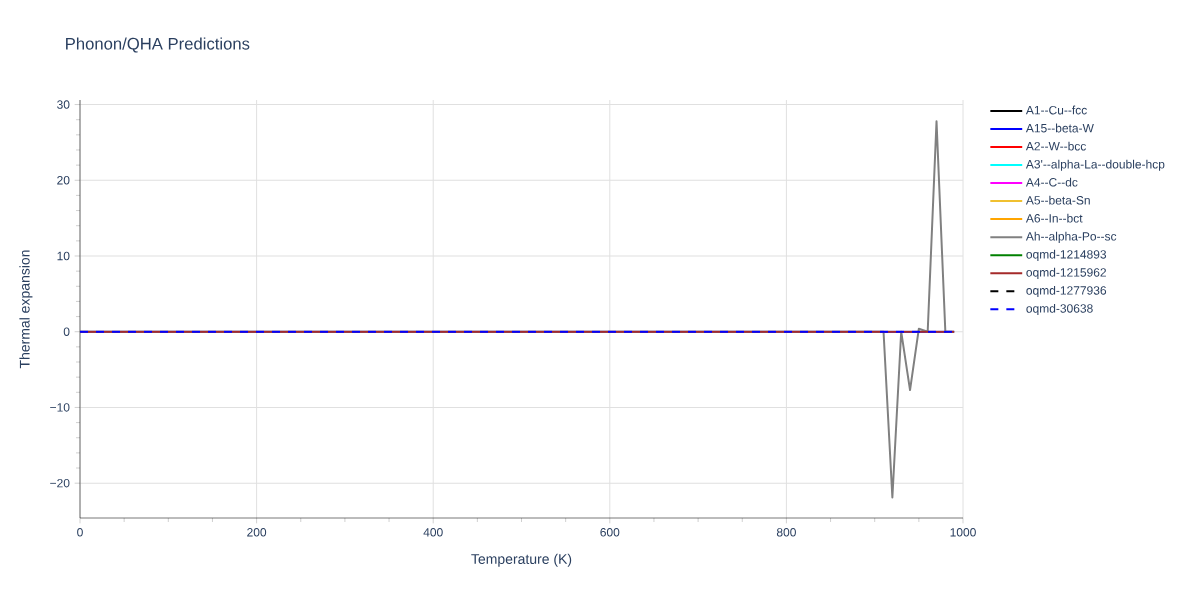 Image resolution: width=1200 pixels, height=600 pixels. I want to click on x-tick-label: 200, so click(257, 532).